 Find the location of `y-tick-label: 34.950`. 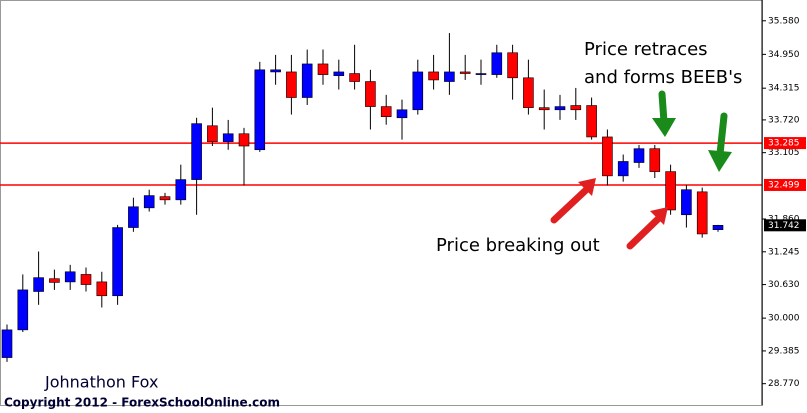

y-tick-label: 34.950 is located at coordinates (784, 55).